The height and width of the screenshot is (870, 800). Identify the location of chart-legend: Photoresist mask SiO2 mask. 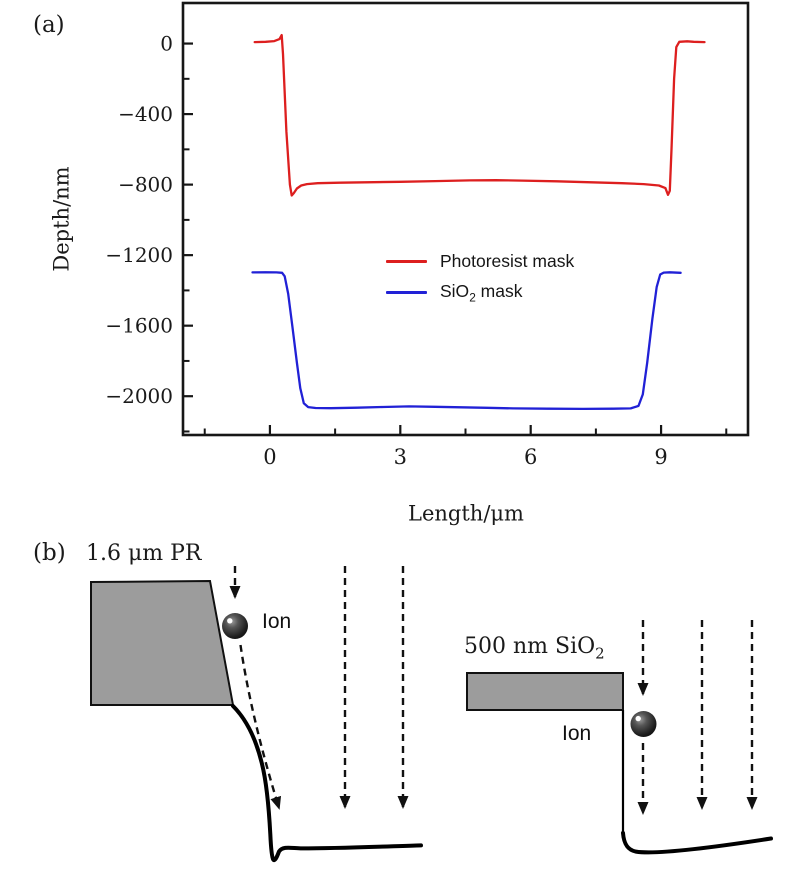
(480, 277).